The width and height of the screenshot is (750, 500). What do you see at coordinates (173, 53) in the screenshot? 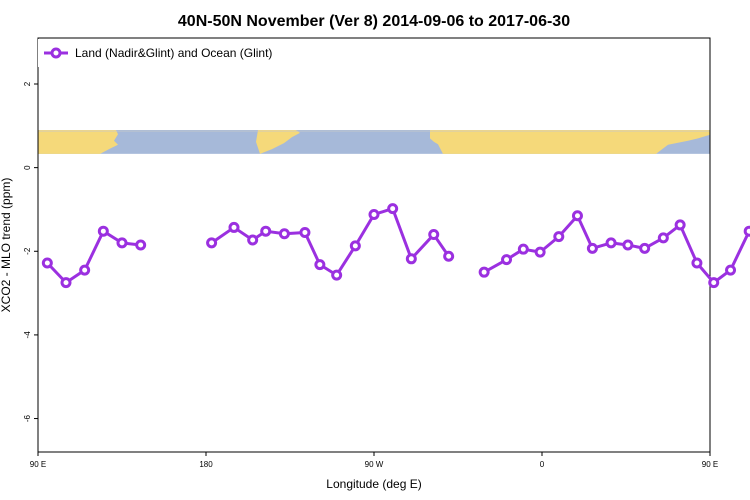
I see `legend-label: Land (Nadir&Glint) and Ocean (Glint)` at bounding box center [173, 53].